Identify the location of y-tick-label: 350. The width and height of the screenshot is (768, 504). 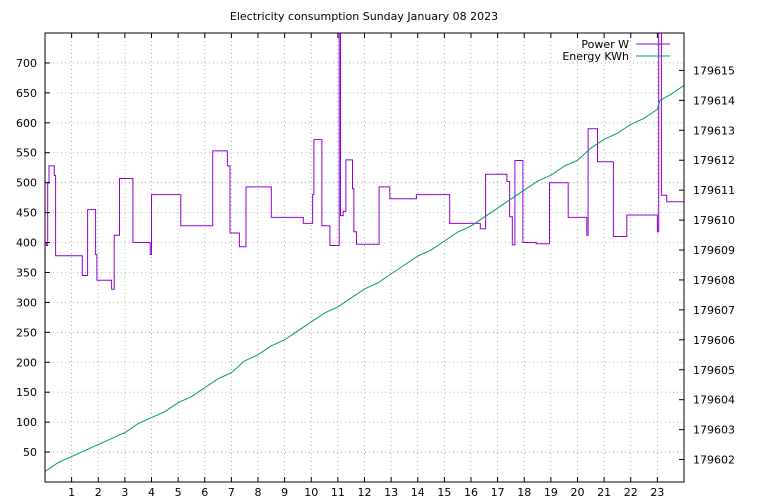
(26, 272).